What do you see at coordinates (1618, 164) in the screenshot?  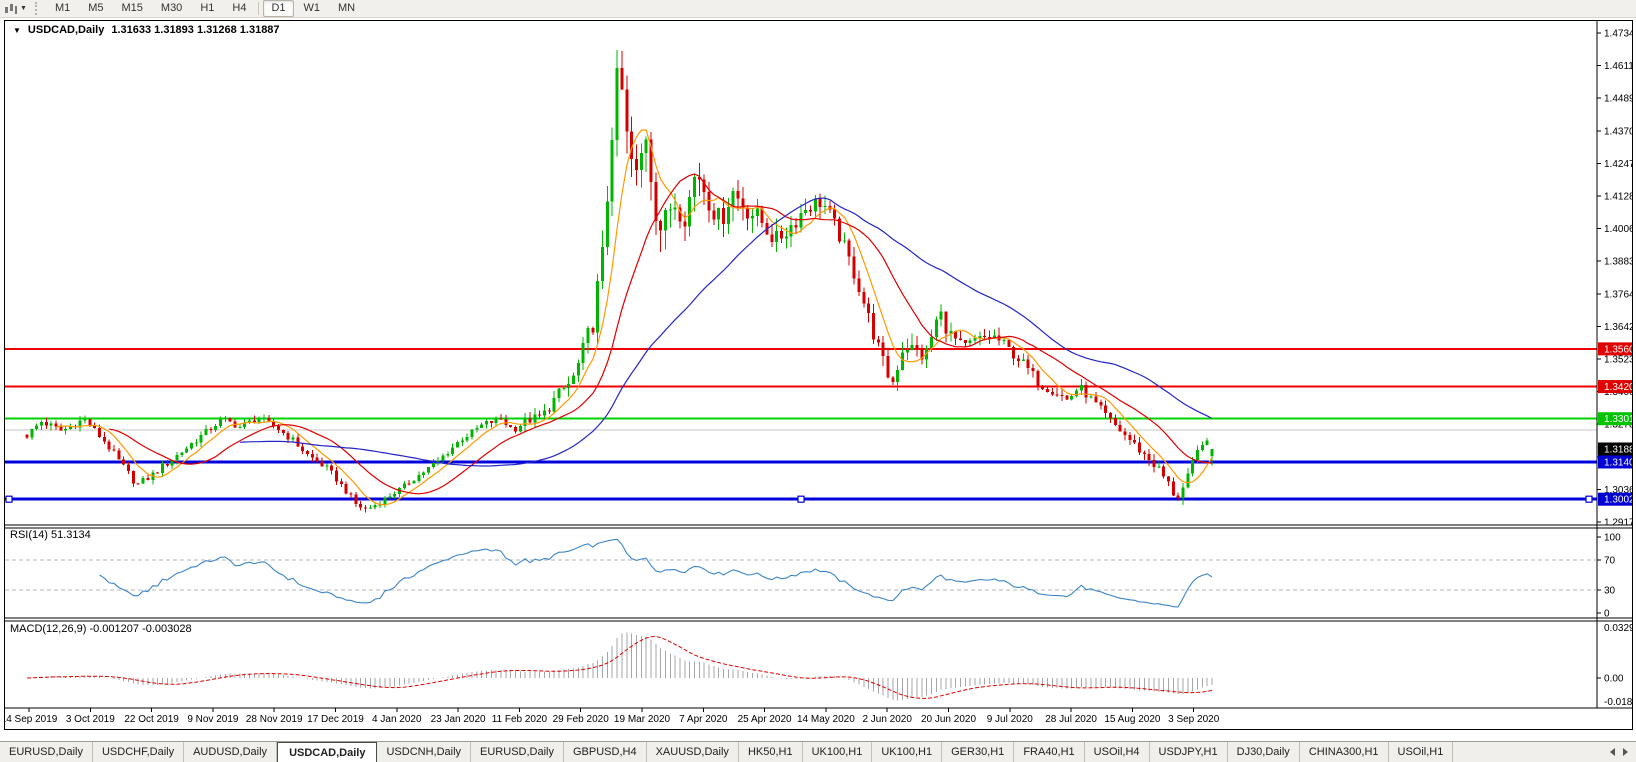 I see `price-tick-label: 1.42475` at bounding box center [1618, 164].